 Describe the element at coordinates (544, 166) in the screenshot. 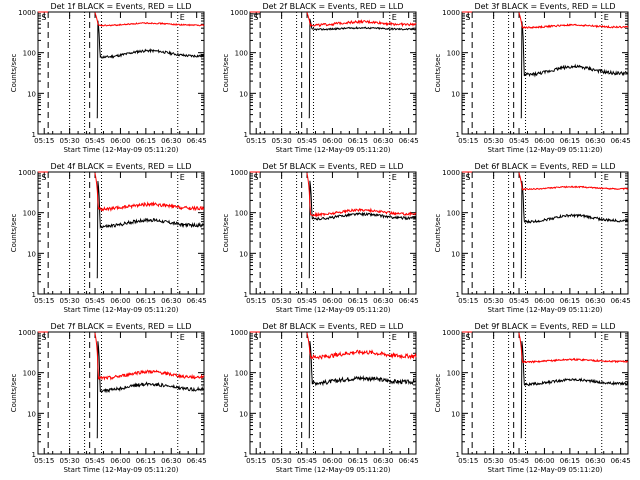

I see `panel-title: Det 6f BLACK = Events, RED = LLD` at that location.